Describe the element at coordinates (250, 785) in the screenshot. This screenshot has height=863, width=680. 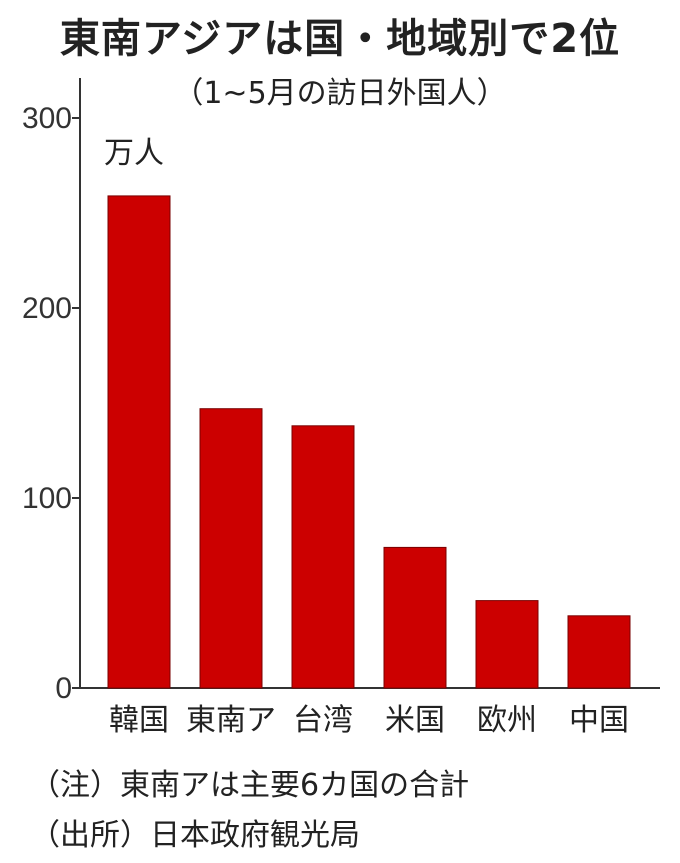
I see `footnote: （注）東南アは主要6カ国の合計` at that location.